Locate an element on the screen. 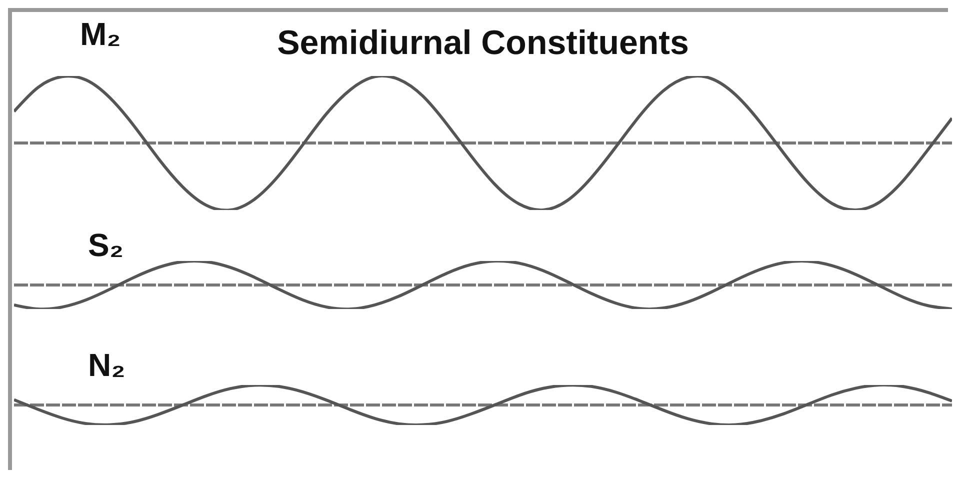  series-label: S₂ is located at coordinates (106, 245).